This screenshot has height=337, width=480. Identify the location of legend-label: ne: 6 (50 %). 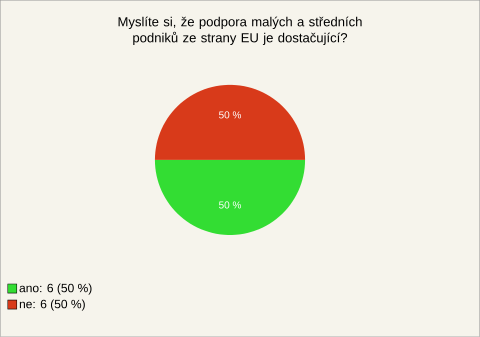
(52, 305).